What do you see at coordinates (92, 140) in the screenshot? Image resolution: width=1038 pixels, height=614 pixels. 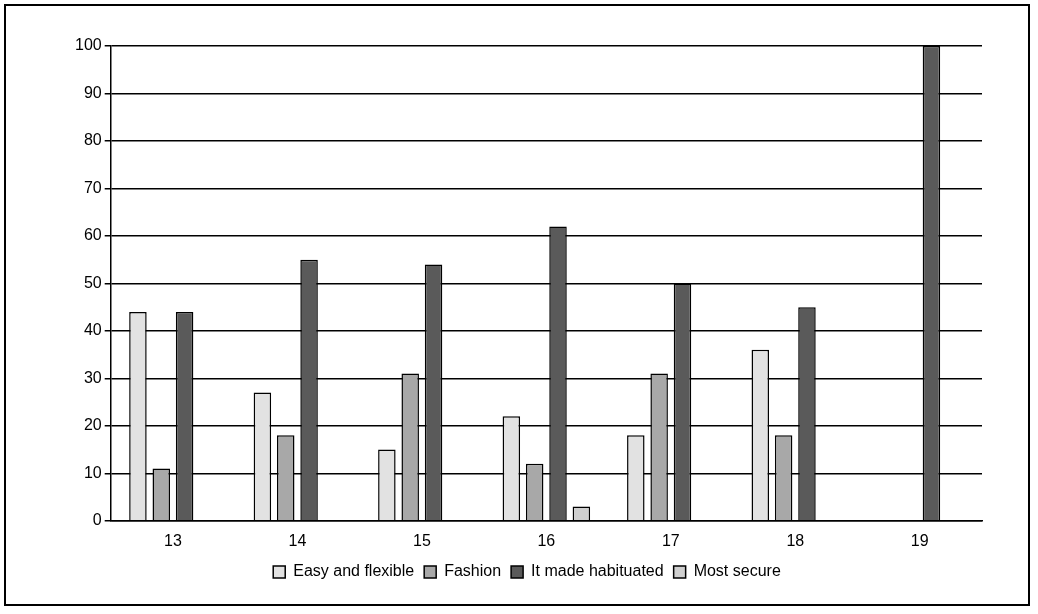 I see `y-tick-label: 80` at bounding box center [92, 140].